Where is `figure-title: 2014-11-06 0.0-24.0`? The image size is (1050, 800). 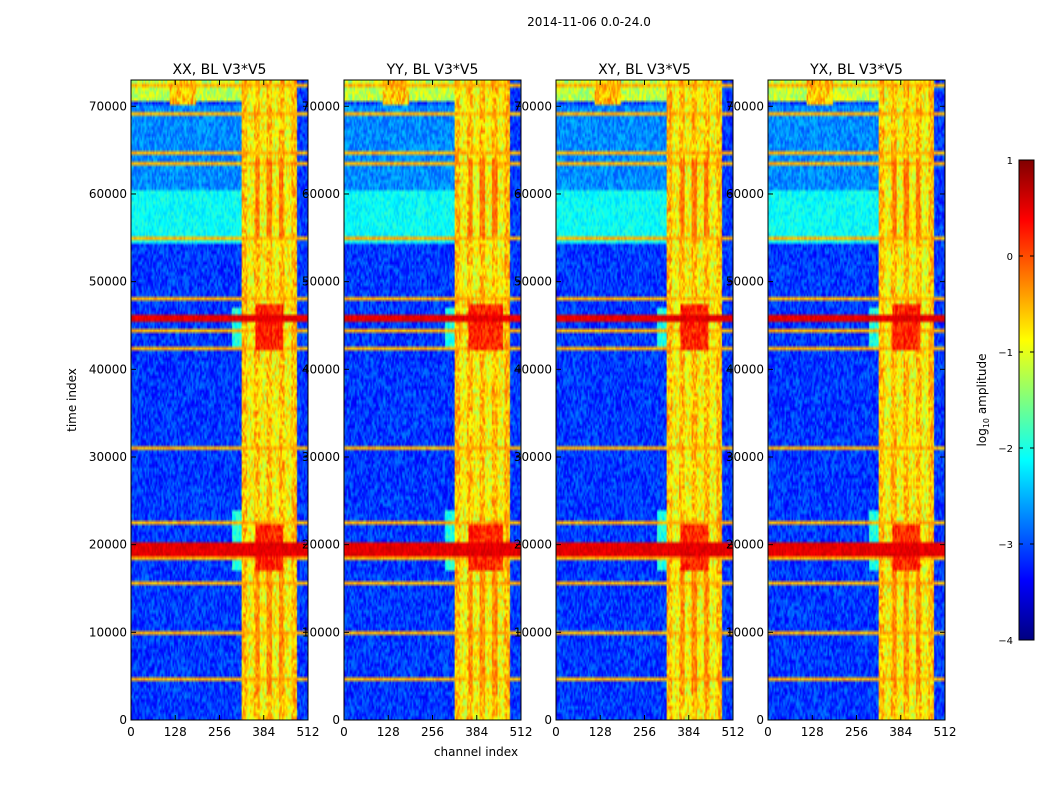 figure-title: 2014-11-06 0.0-24.0 is located at coordinates (589, 22).